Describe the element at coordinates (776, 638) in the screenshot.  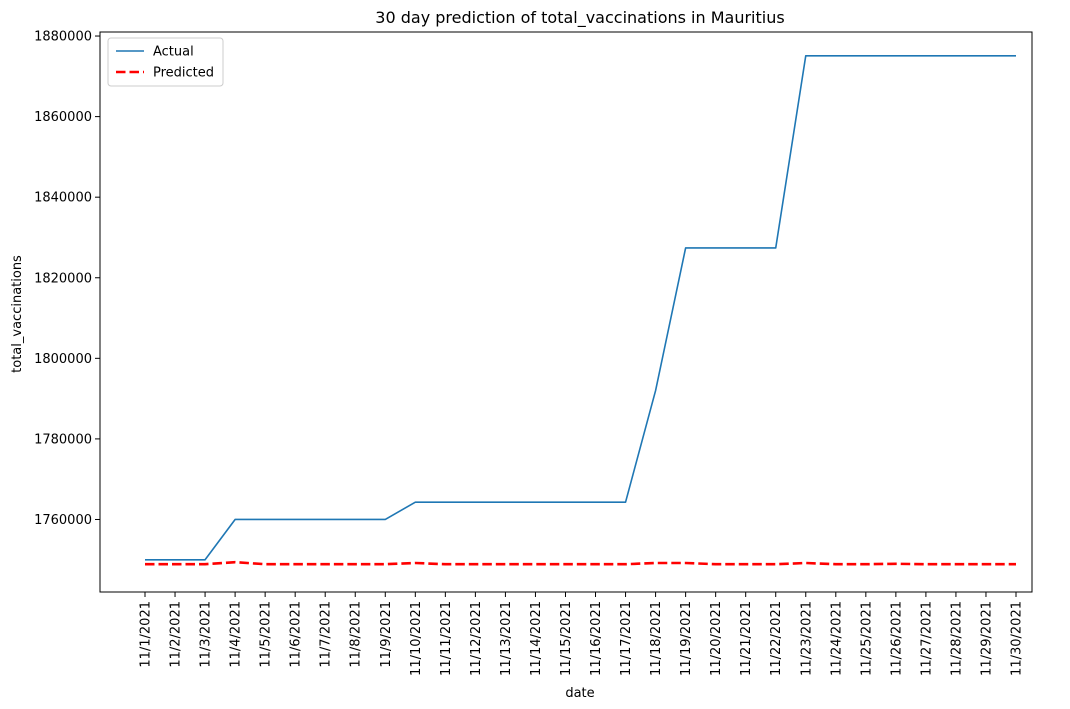
I see `x-tick-label: 11/22/2021` at that location.